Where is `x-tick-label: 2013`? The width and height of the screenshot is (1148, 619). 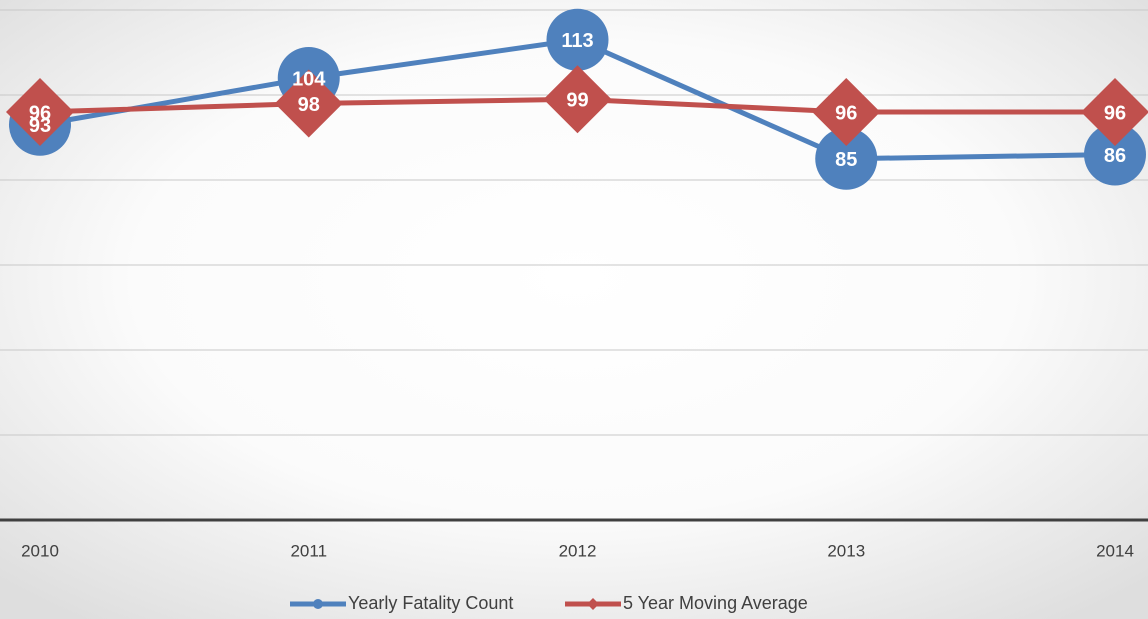 x-tick-label: 2013 is located at coordinates (846, 550).